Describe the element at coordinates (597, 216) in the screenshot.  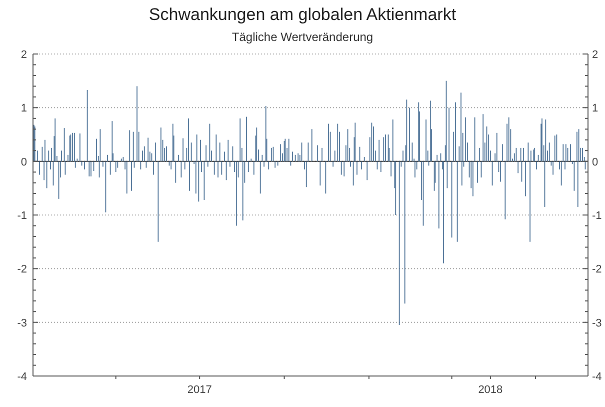
I see `y2-tick-label: -1` at that location.